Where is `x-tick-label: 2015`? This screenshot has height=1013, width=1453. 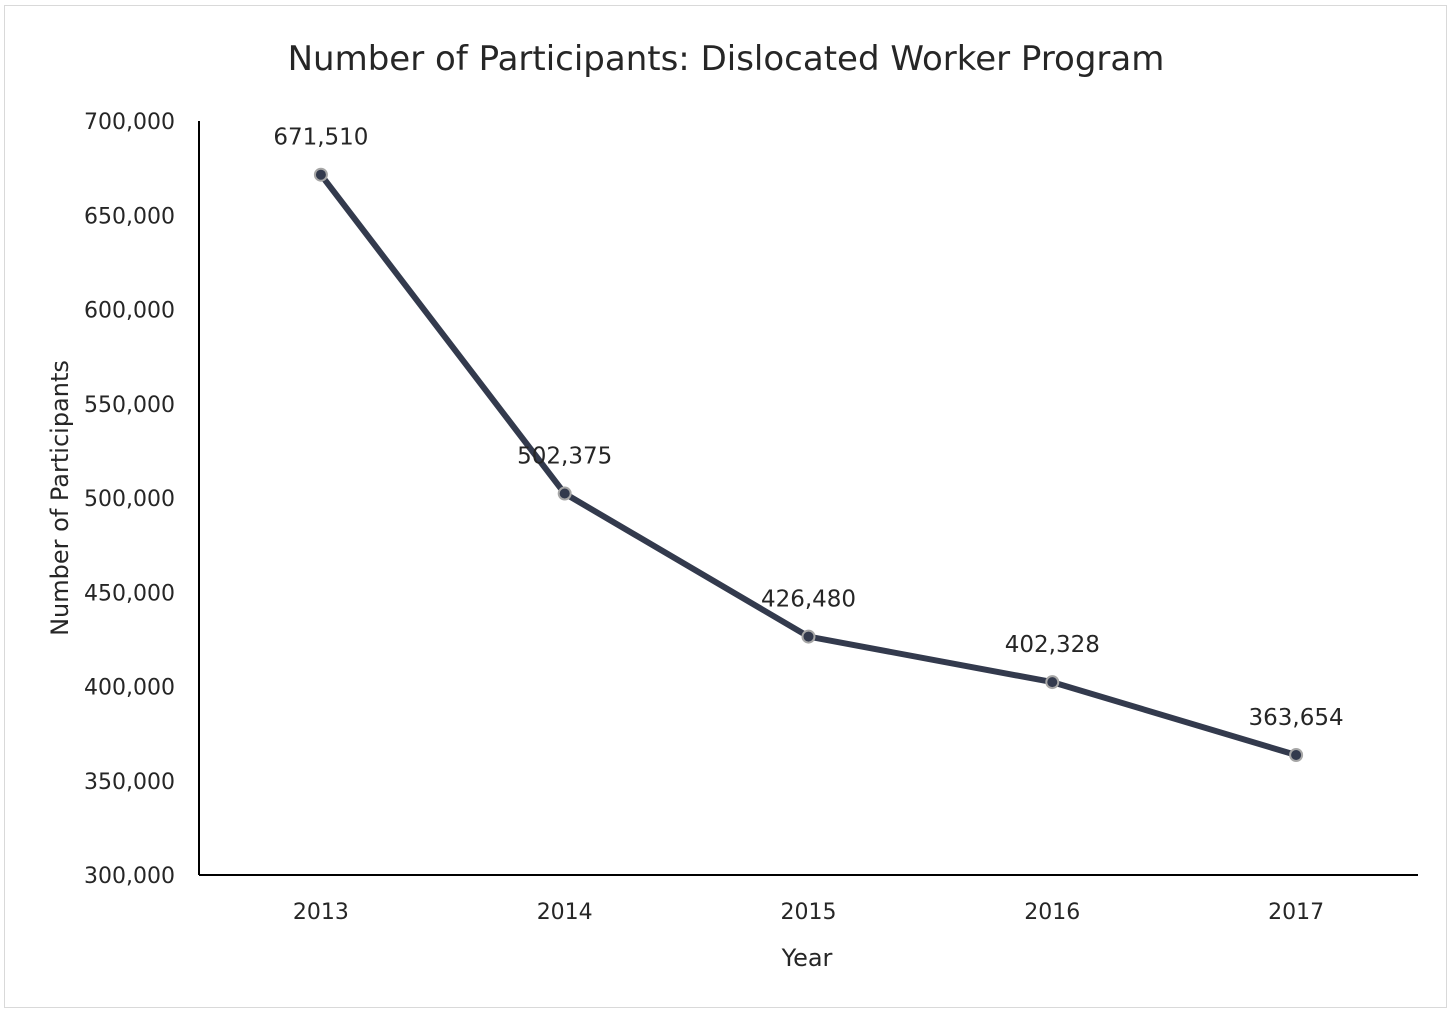 x-tick-label: 2015 is located at coordinates (809, 912).